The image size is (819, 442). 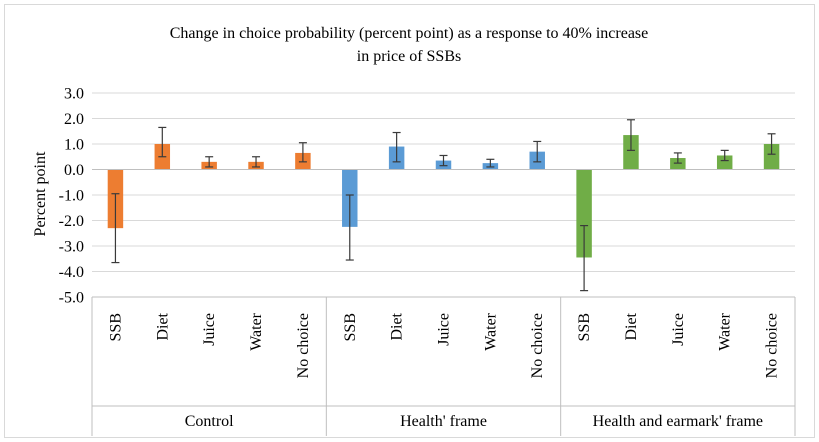 What do you see at coordinates (40, 193) in the screenshot?
I see `y-axis-label: Percent point` at bounding box center [40, 193].